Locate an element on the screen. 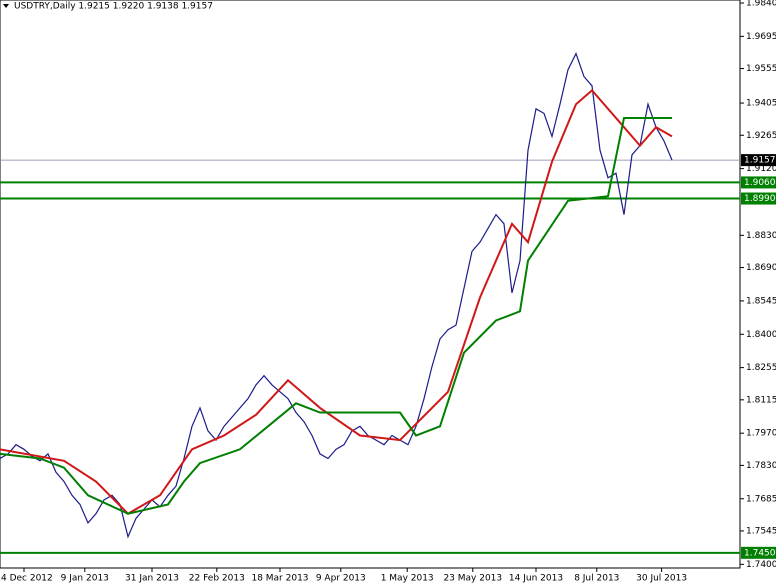 The width and height of the screenshot is (776, 584). level-label: 1.8990 is located at coordinates (760, 199).